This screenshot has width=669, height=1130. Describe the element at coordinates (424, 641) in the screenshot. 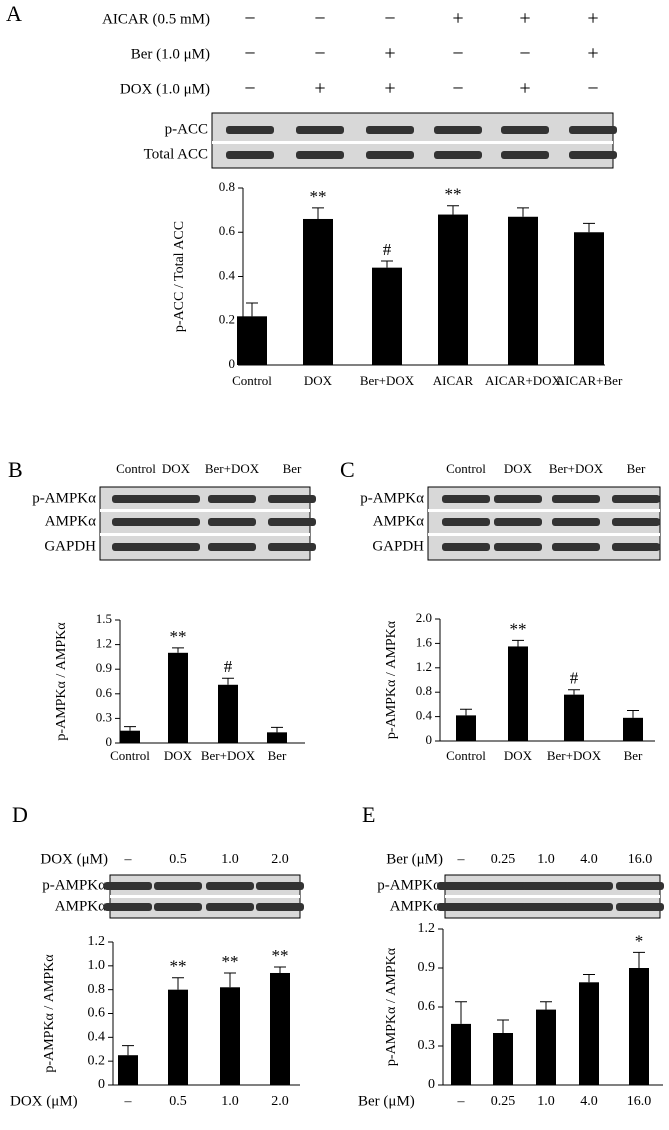

I see `y-tick-label: 1.6` at that location.